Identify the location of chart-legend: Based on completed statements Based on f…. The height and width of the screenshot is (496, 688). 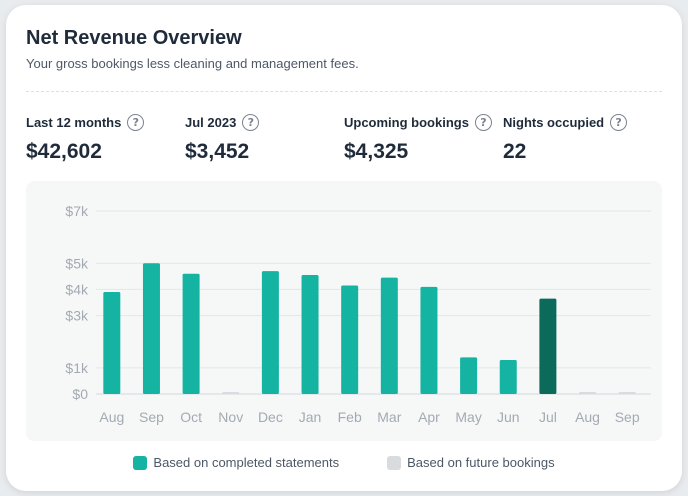
(344, 462).